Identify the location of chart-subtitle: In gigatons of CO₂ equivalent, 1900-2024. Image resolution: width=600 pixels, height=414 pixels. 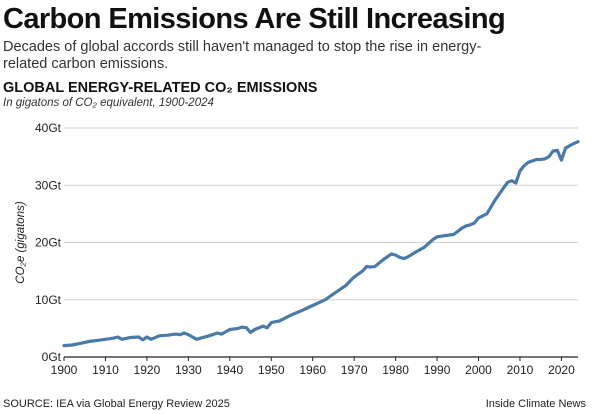
(108, 103).